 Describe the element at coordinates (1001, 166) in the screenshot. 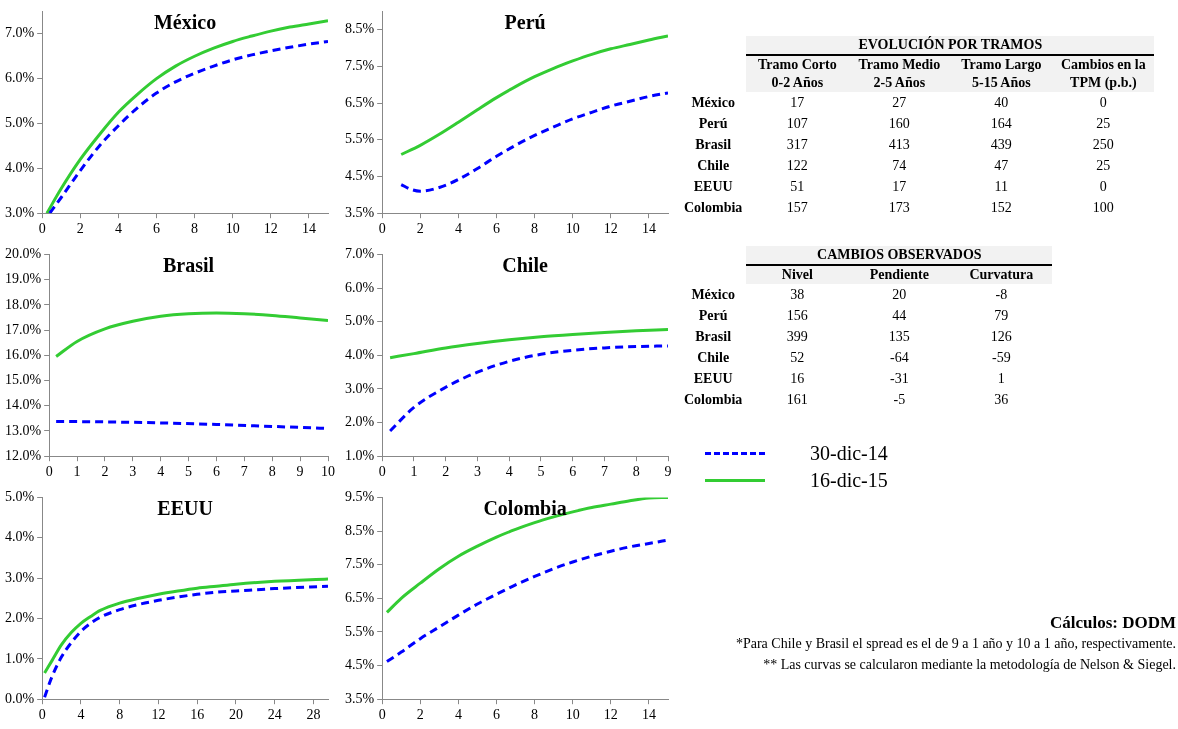

I see `data-label: 47` at that location.